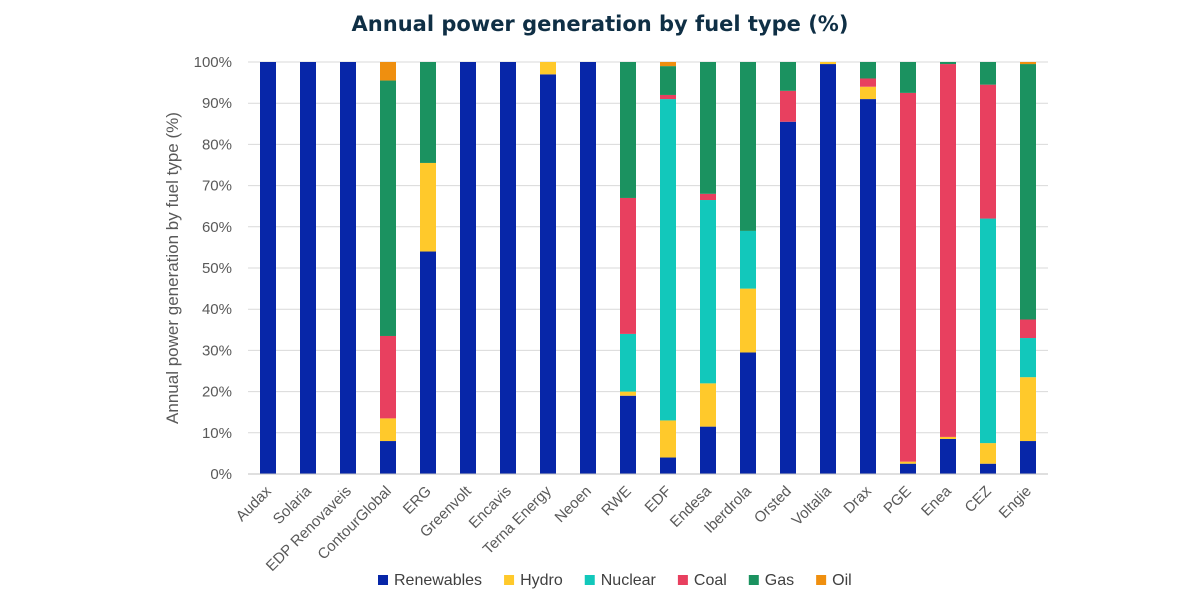  Describe the element at coordinates (857, 499) in the screenshot. I see `x-tick-label: Drax` at that location.